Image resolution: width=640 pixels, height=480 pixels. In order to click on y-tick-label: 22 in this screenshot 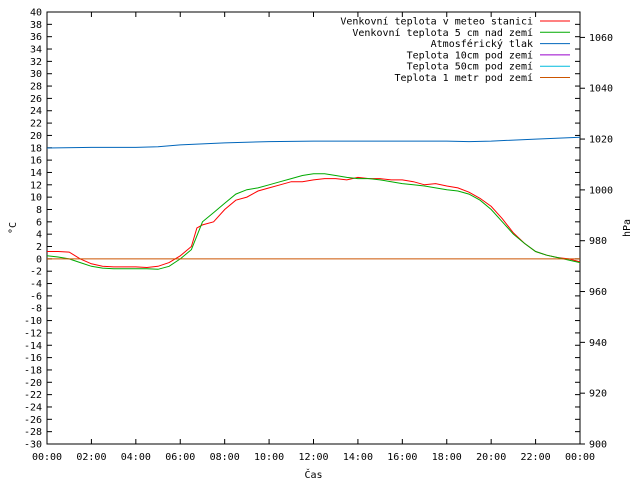, I will do `click(36, 124)`.